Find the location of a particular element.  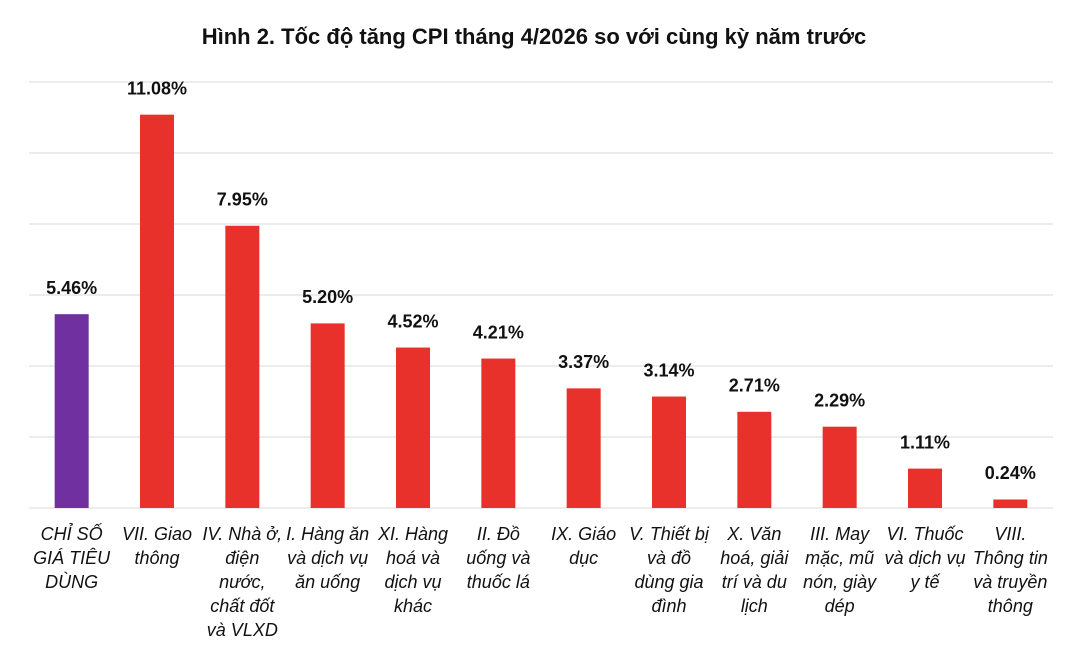

value-label: 7.95% is located at coordinates (242, 200).